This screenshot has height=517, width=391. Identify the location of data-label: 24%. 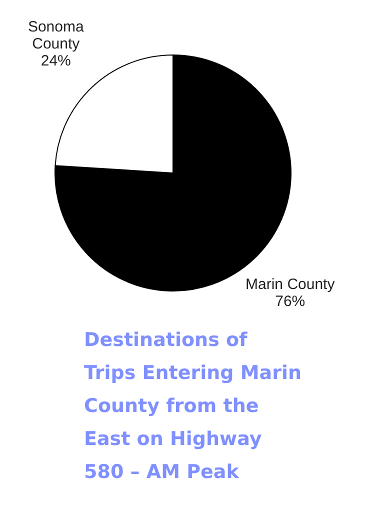
(55, 61).